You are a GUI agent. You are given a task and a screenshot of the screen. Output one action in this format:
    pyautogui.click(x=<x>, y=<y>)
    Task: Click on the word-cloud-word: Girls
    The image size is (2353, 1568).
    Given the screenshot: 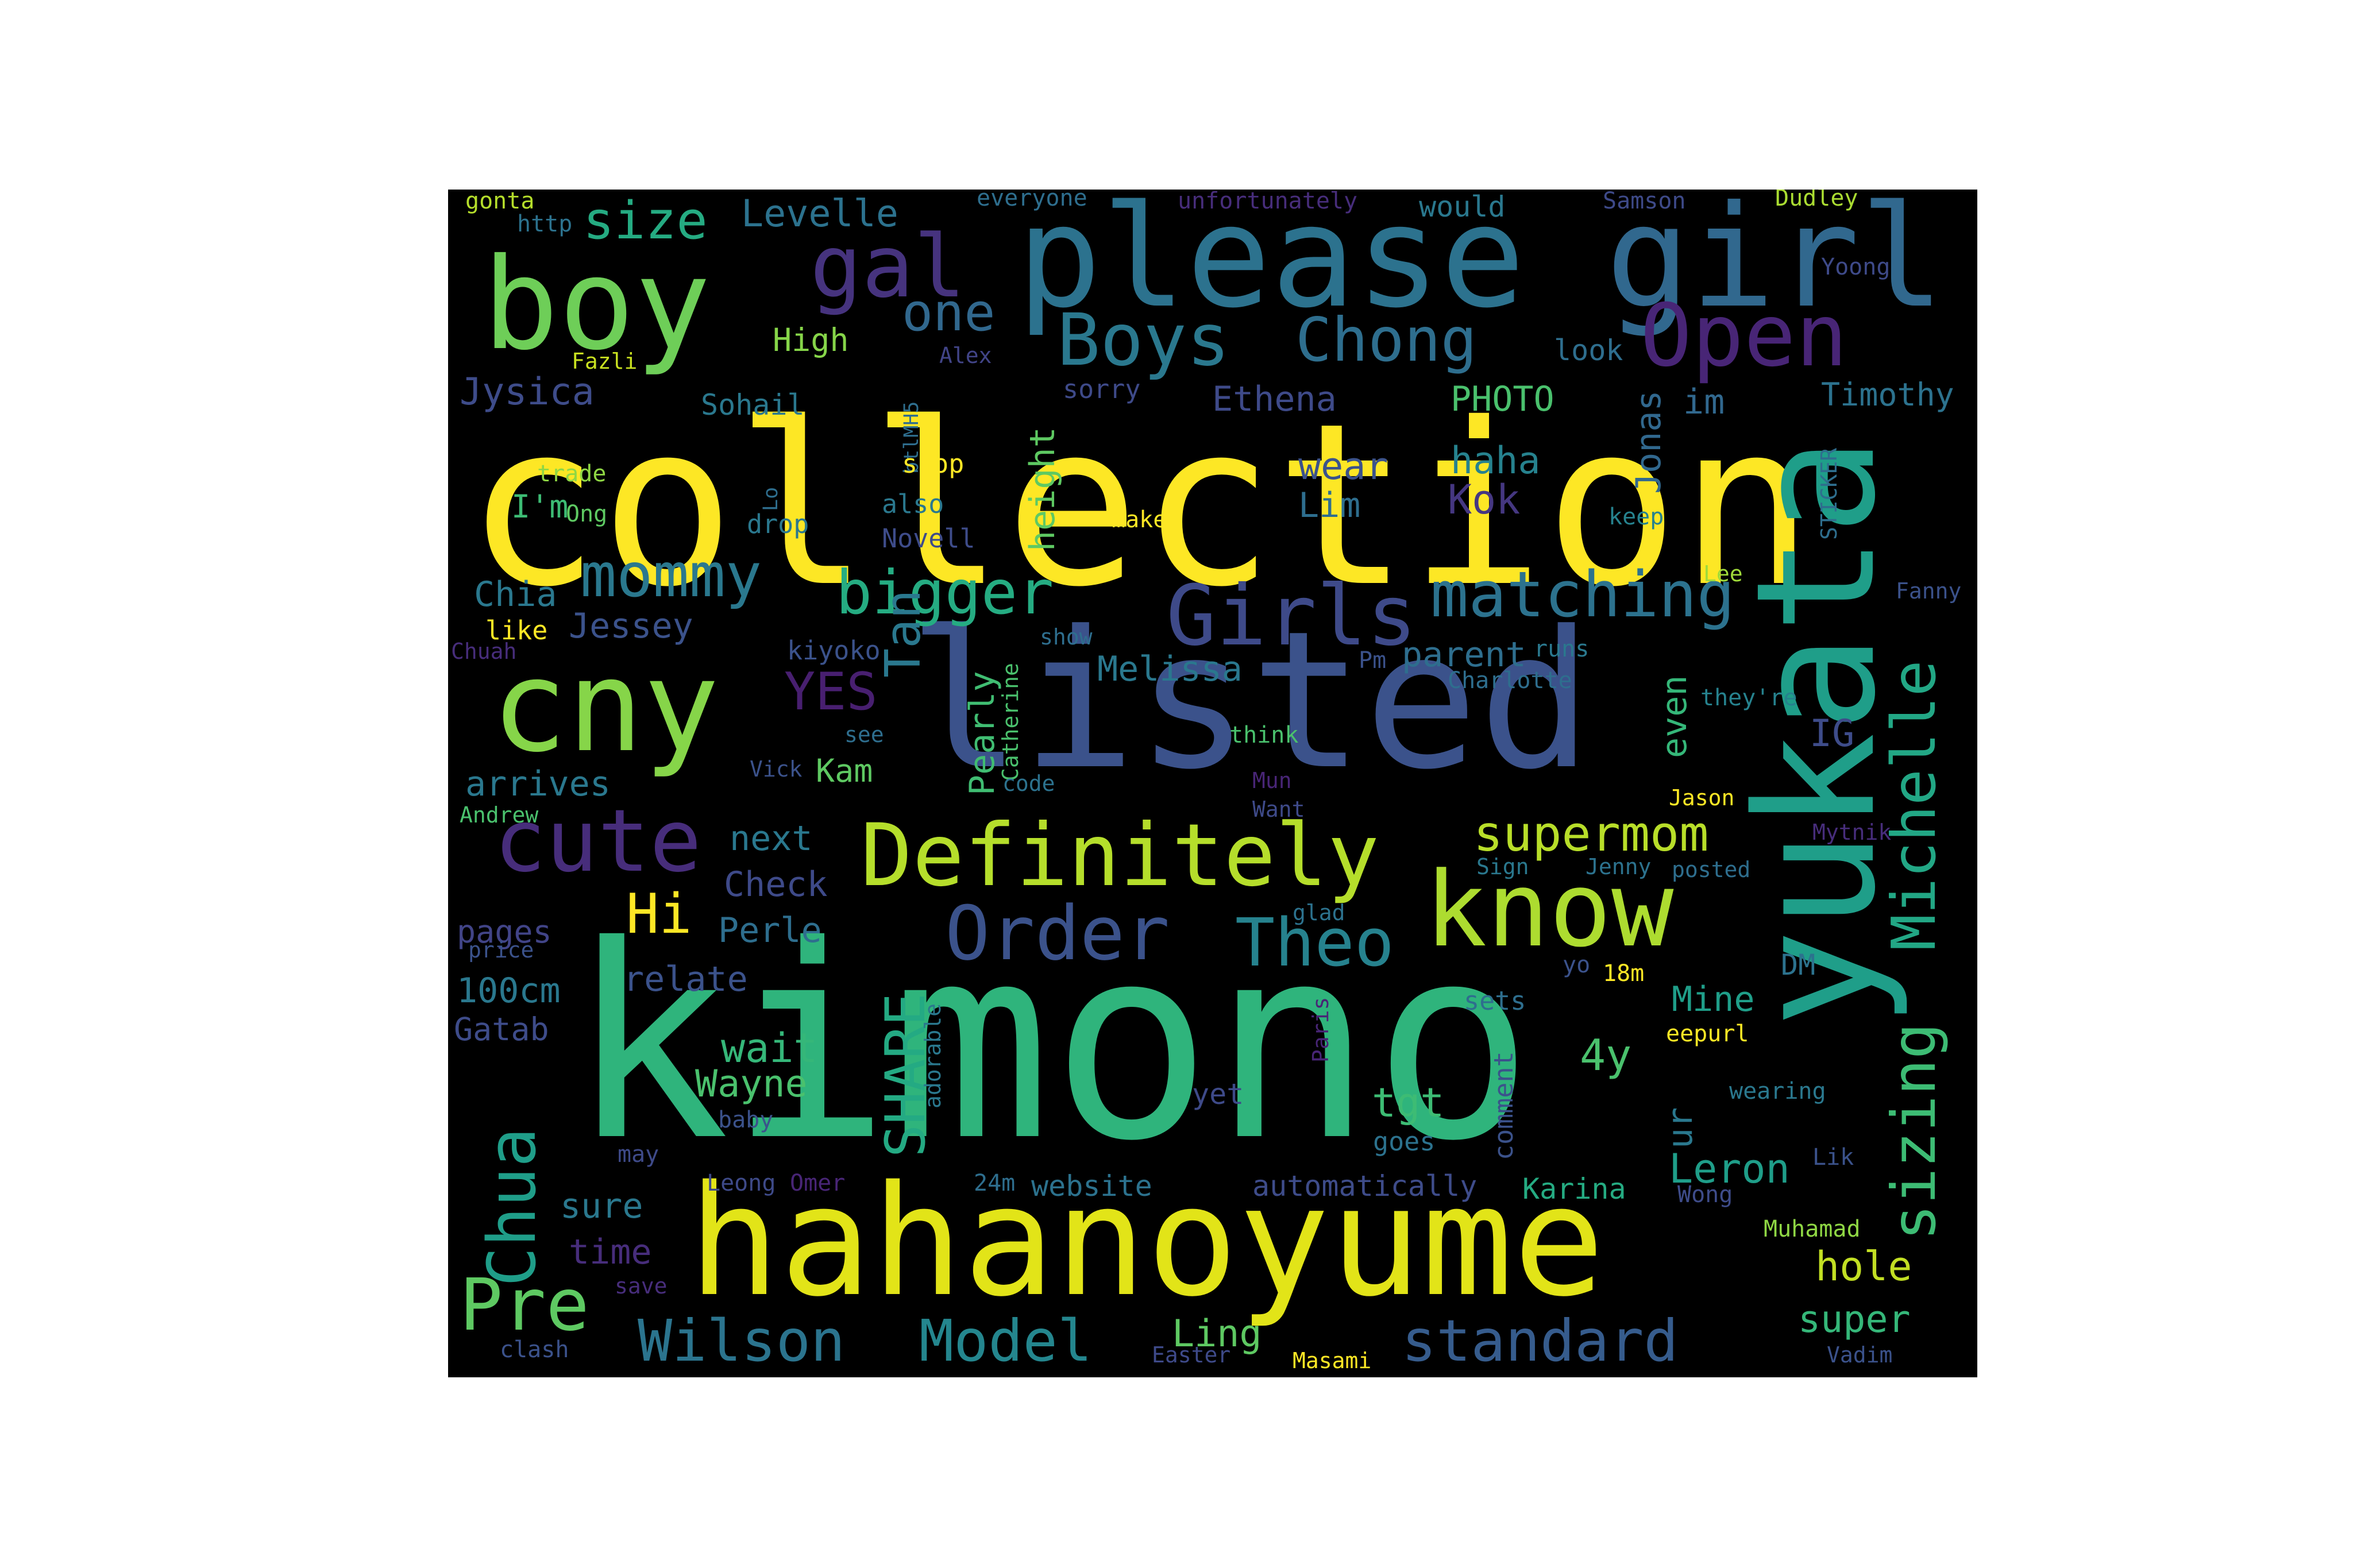 What is the action you would take?
    pyautogui.click(x=1291, y=616)
    